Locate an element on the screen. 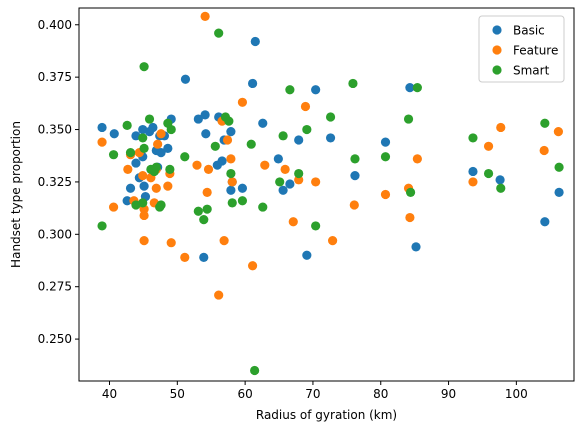 This screenshot has height=432, width=584. y-axis: 0.250 0.275 0.300 0.325 0.350 0.375 0.400 is located at coordinates (58, 182).